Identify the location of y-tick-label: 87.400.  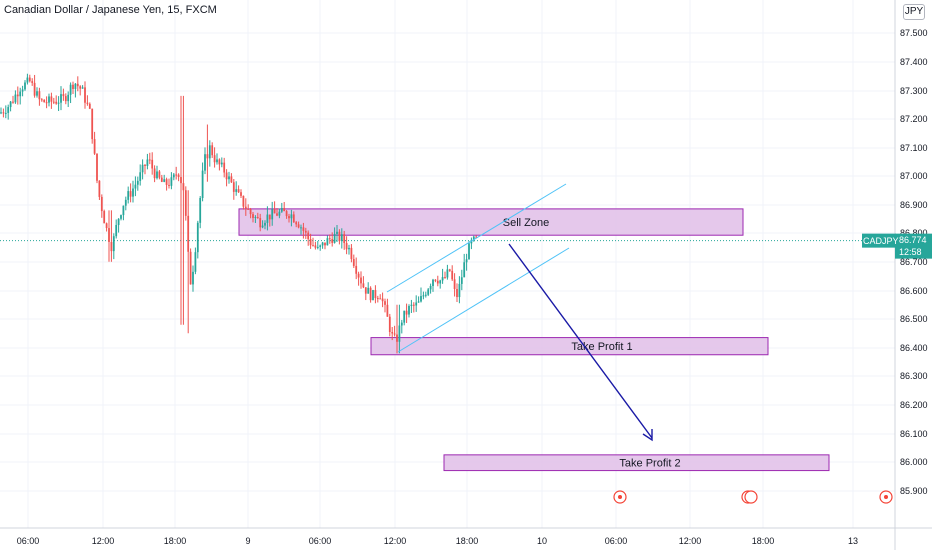
(914, 62).